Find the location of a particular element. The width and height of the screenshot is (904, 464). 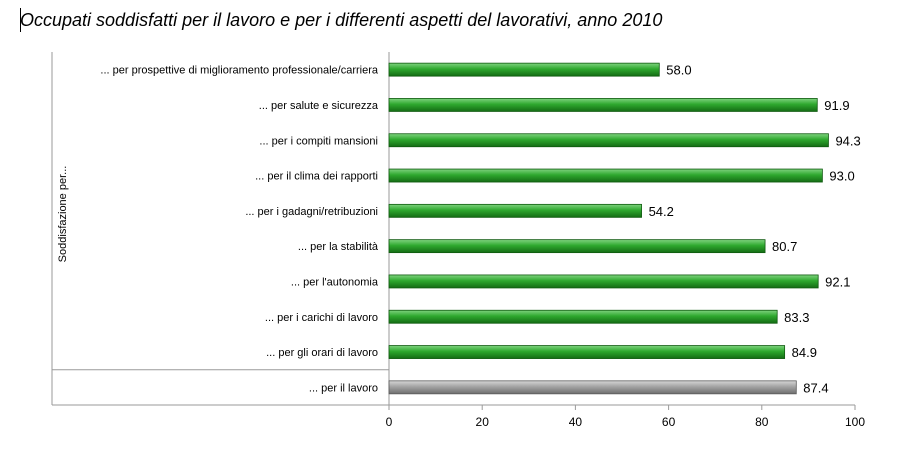

x-tick-label: 60 is located at coordinates (669, 422).